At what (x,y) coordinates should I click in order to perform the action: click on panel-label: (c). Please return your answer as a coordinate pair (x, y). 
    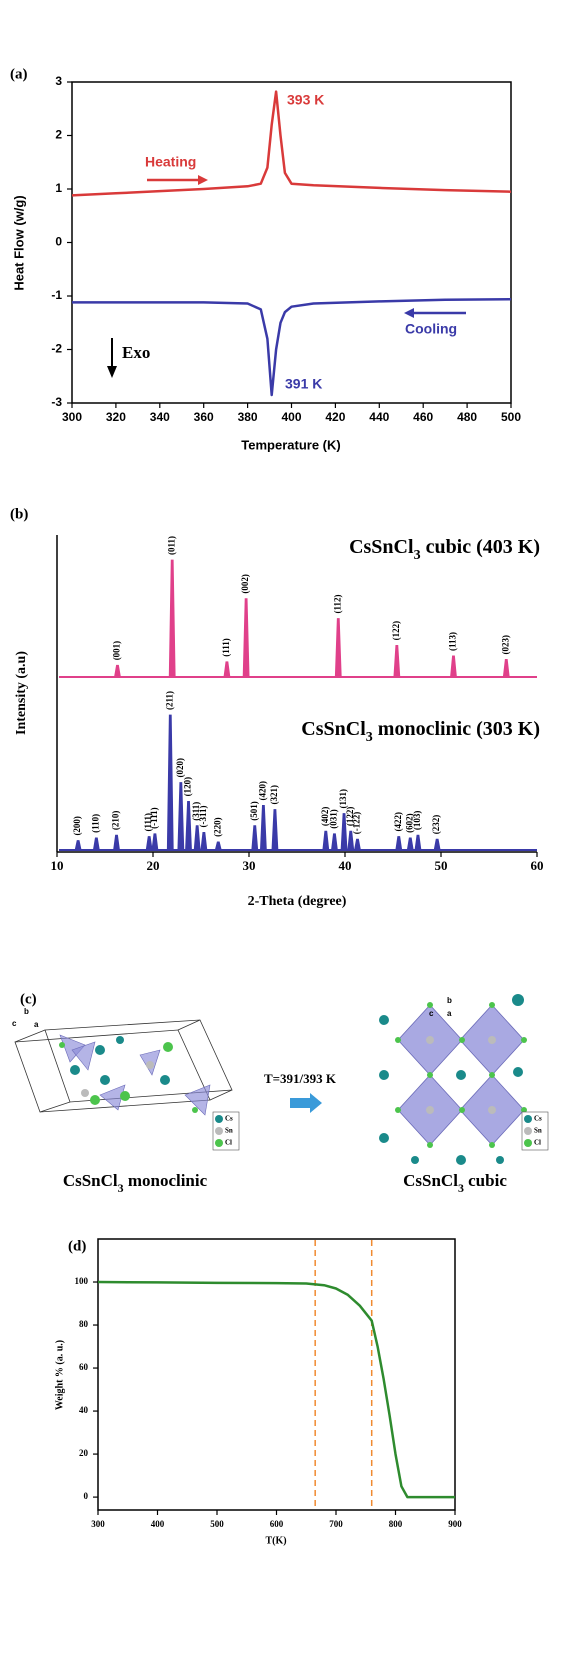
    Looking at the image, I should click on (28, 999).